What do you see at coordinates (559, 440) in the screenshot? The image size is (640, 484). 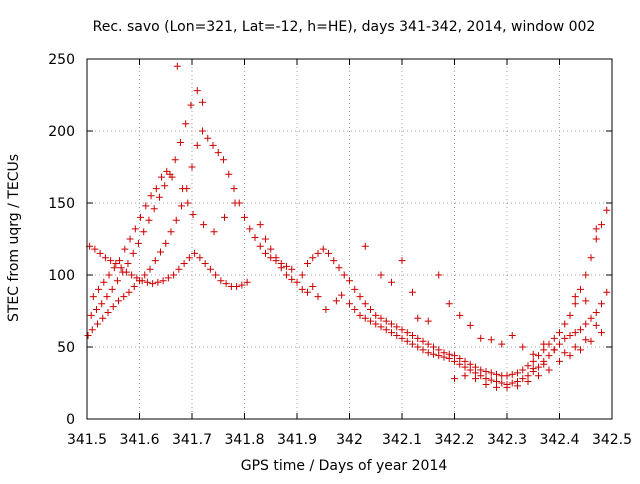 I see `x-tick-label: 342.4` at bounding box center [559, 440].